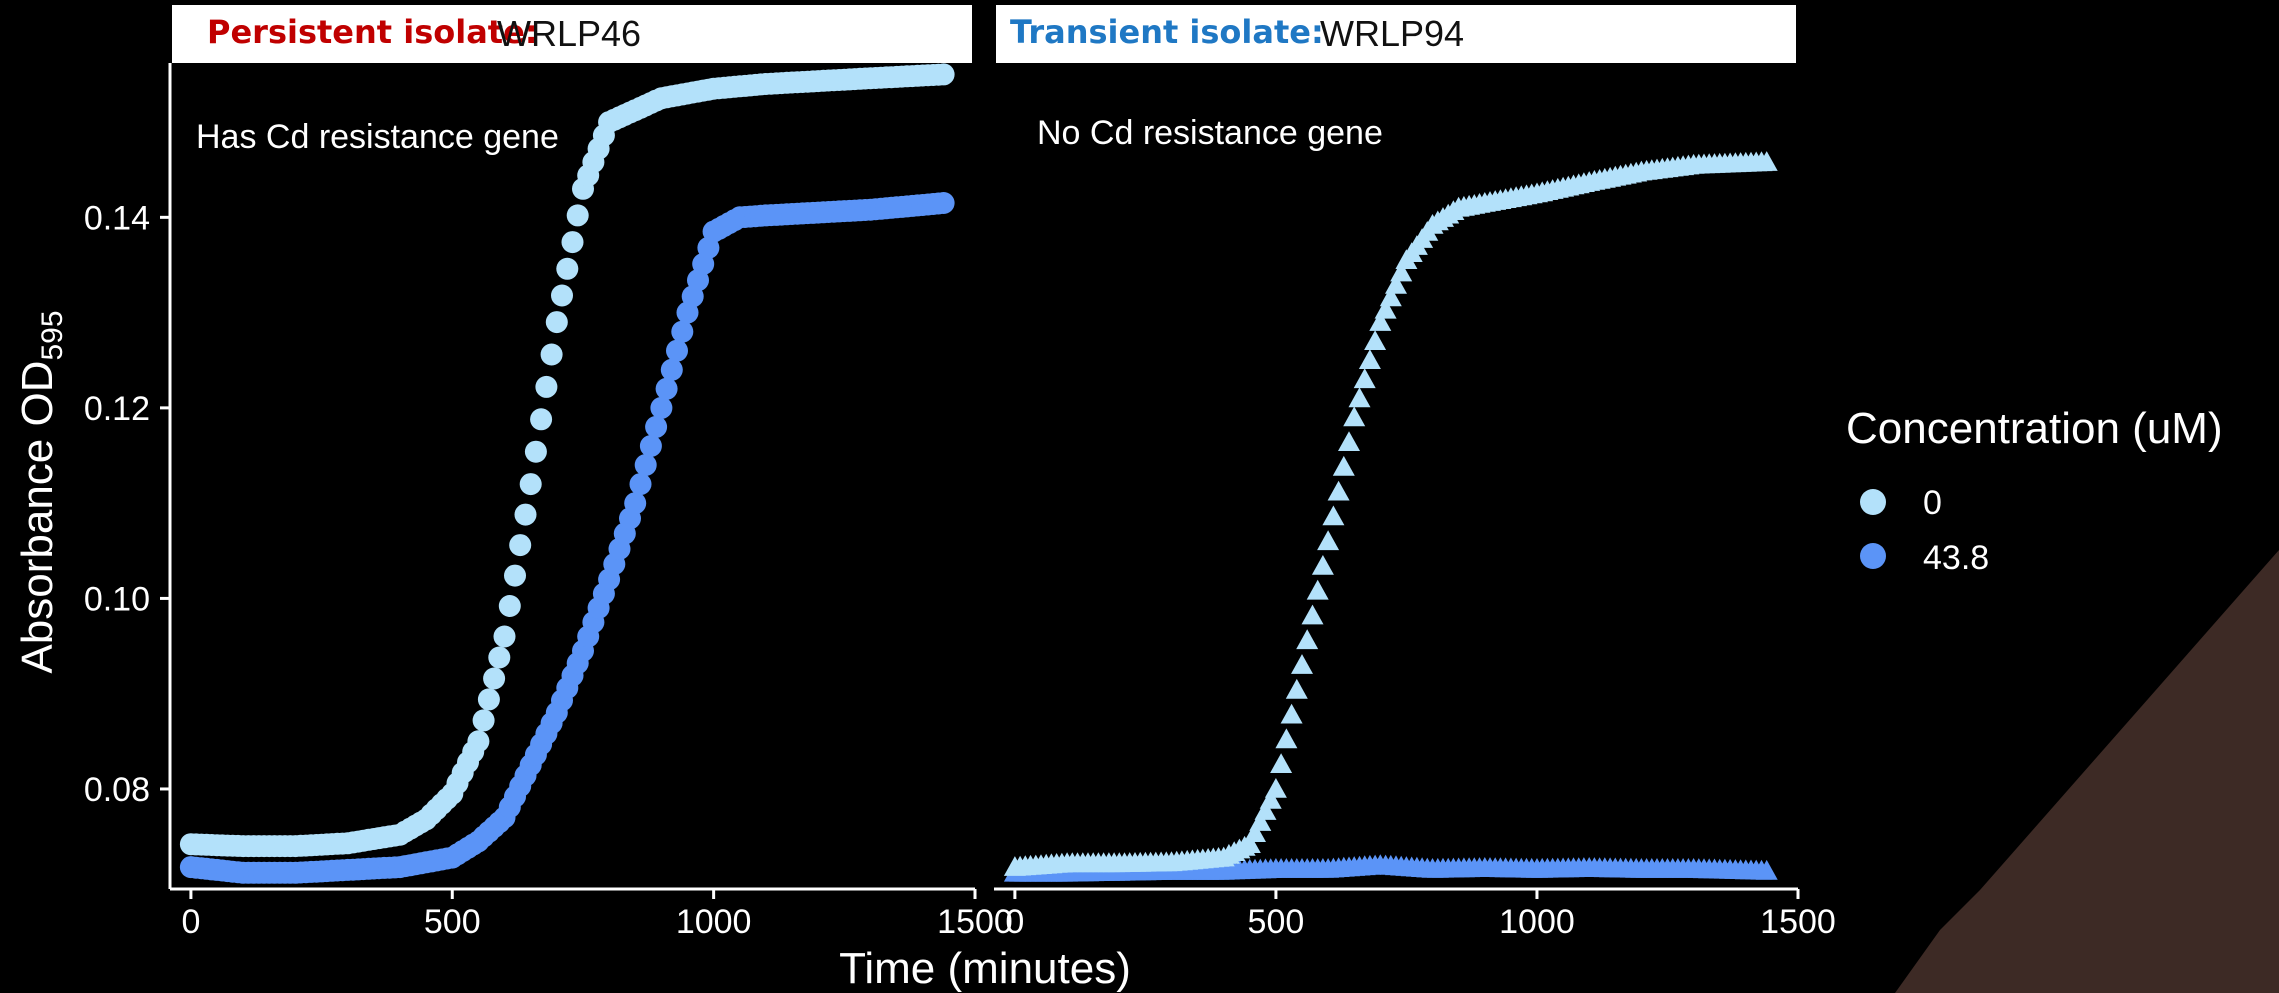 Image resolution: width=2279 pixels, height=993 pixels. What do you see at coordinates (377, 137) in the screenshot?
I see `panel-annotation-left: Has Cd resistance gene` at bounding box center [377, 137].